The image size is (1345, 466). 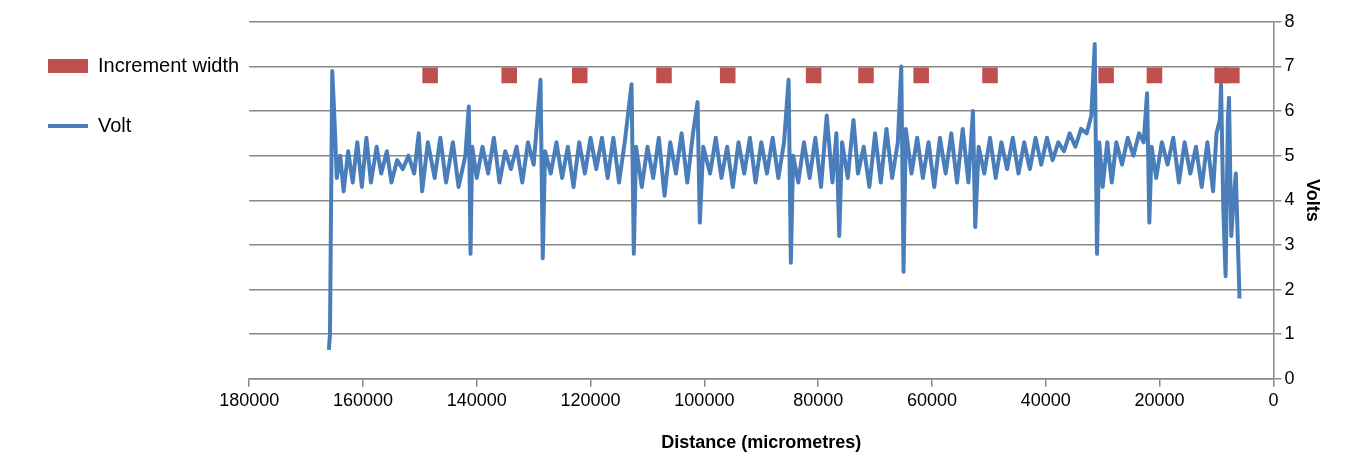 I want to click on x-tick-label: 40000, so click(x=1045, y=399).